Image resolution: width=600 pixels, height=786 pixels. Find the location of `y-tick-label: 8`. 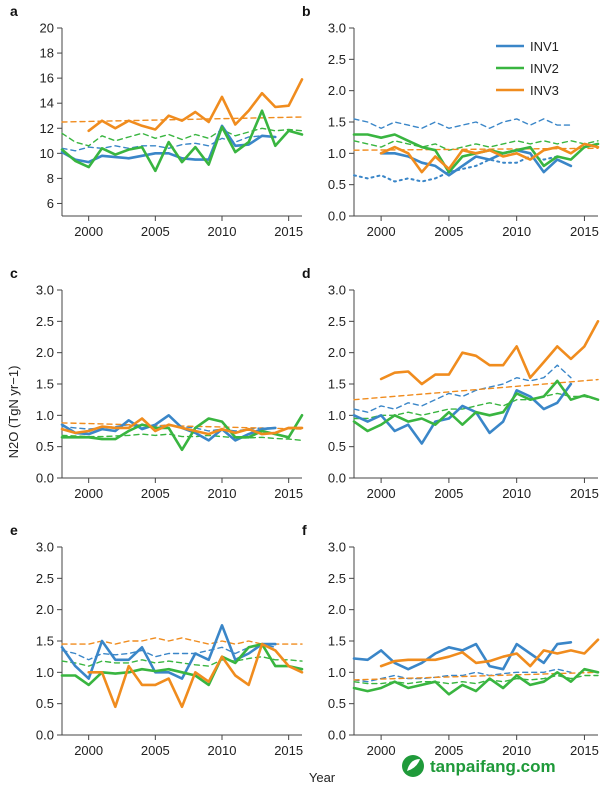

y-tick-label: 8 is located at coordinates (50, 178).